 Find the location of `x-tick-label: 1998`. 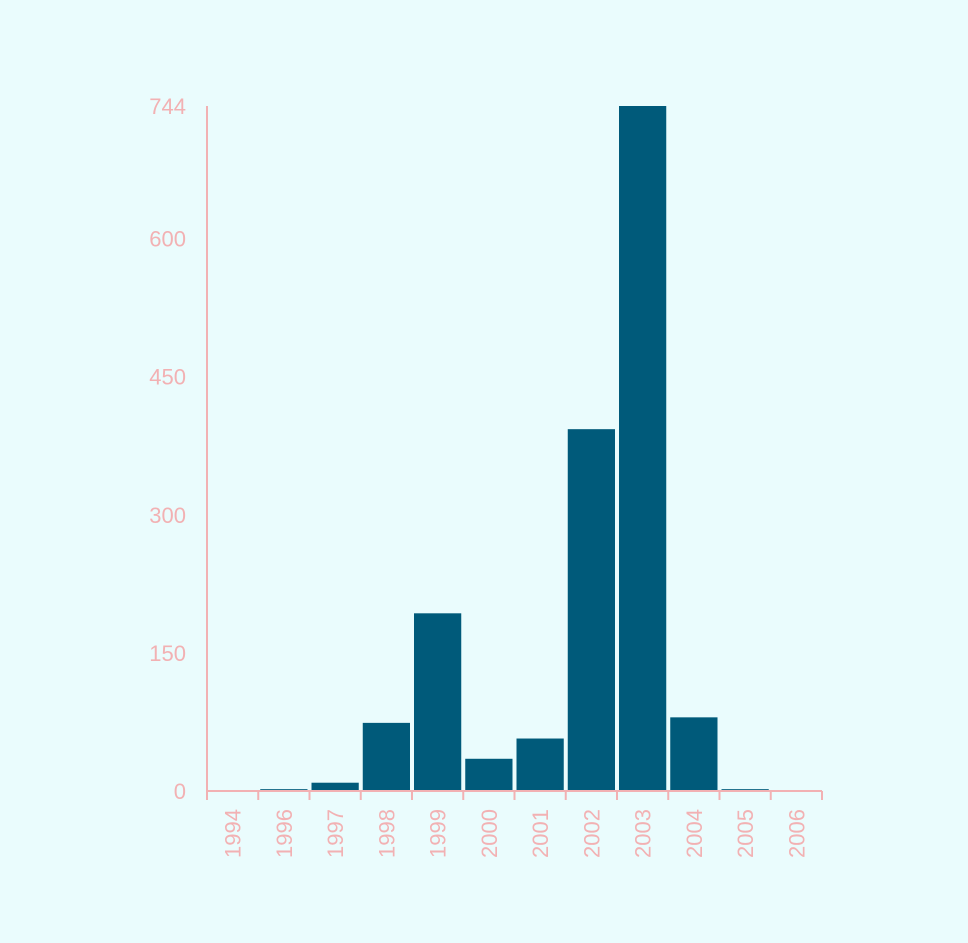

x-tick-label: 1998 is located at coordinates (386, 833).